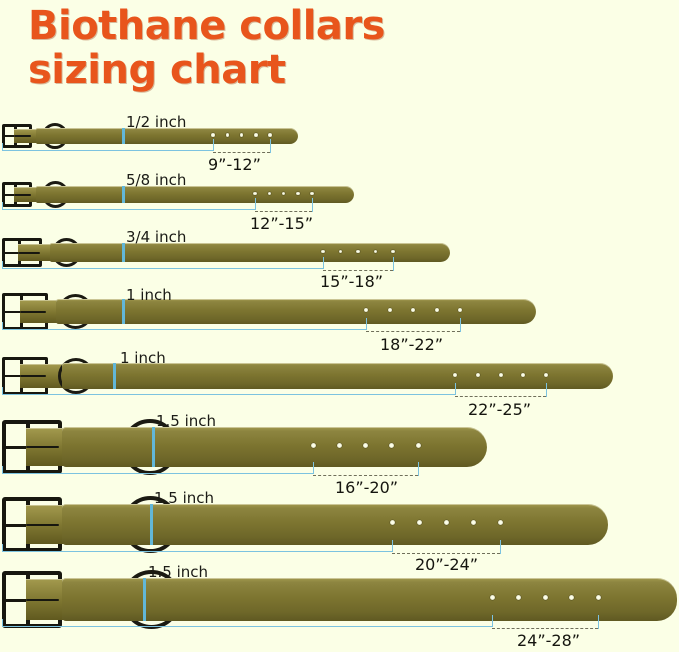 The height and width of the screenshot is (652, 679). Describe the element at coordinates (156, 122) in the screenshot. I see `width-label: 1/2 inch` at that location.